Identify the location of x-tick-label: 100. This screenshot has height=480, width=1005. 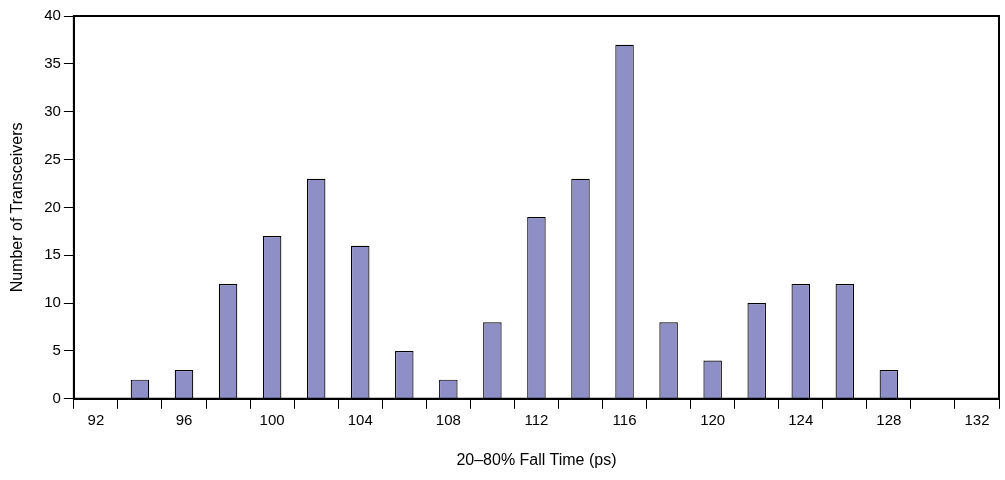
(272, 419).